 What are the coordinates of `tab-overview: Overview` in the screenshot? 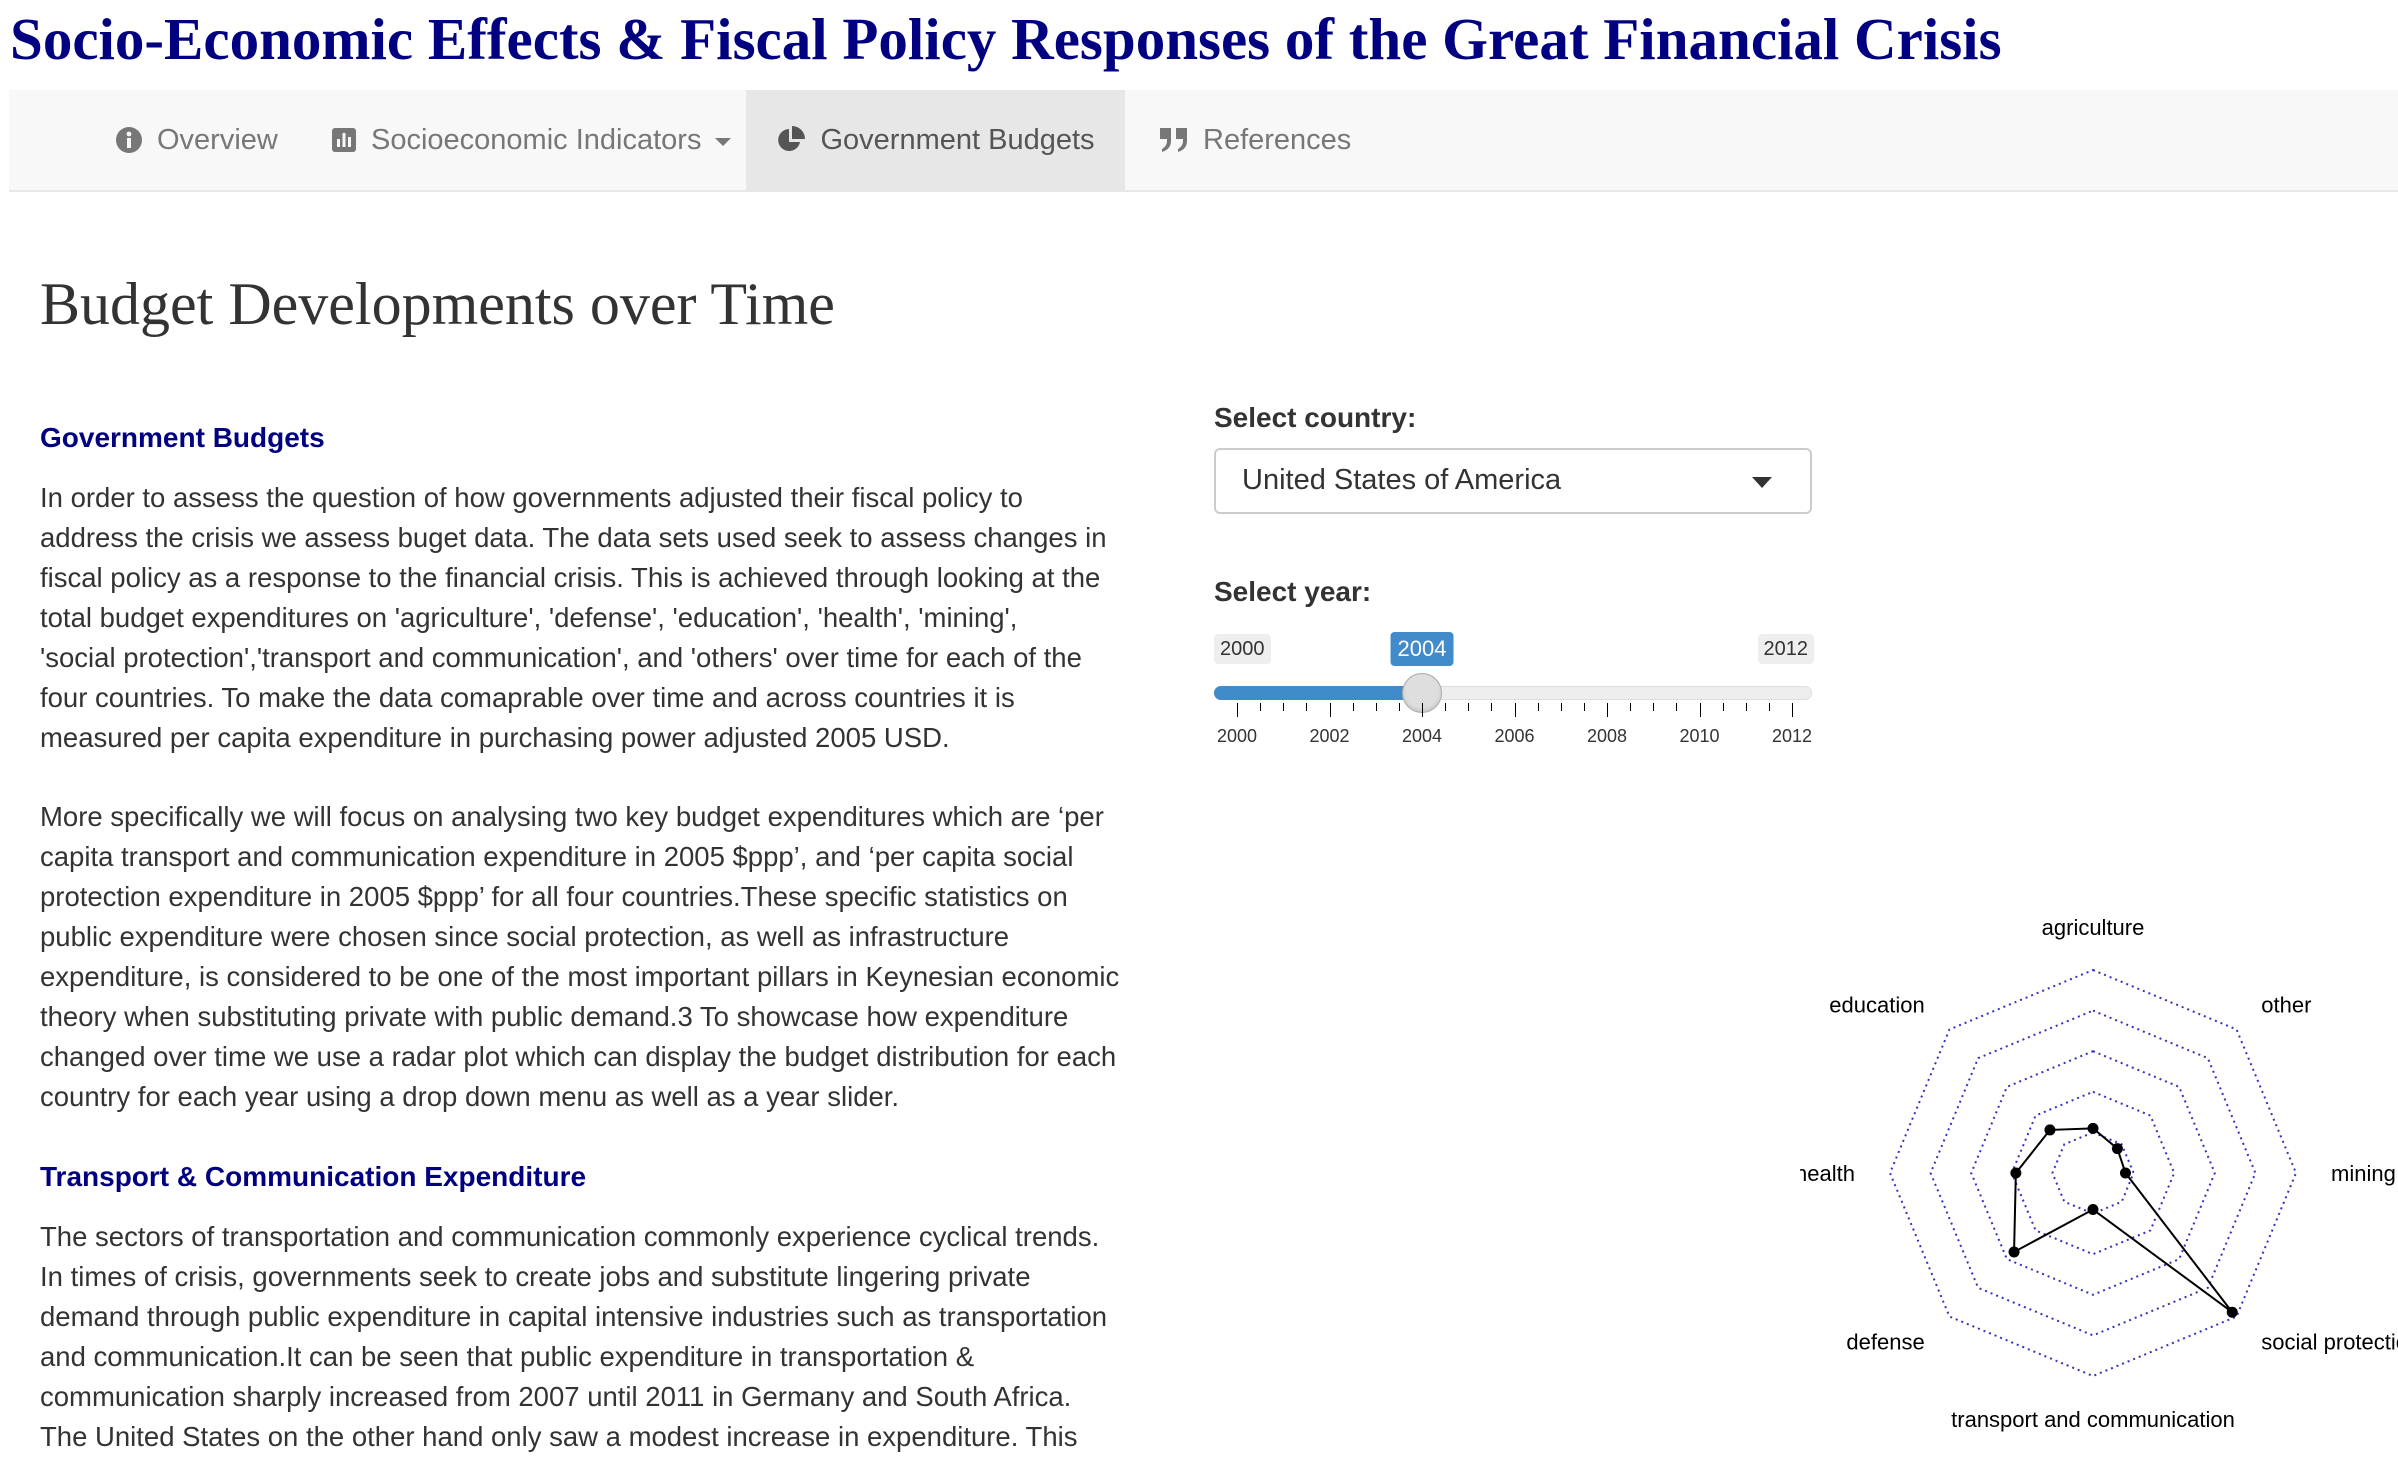 It's located at (196, 140).